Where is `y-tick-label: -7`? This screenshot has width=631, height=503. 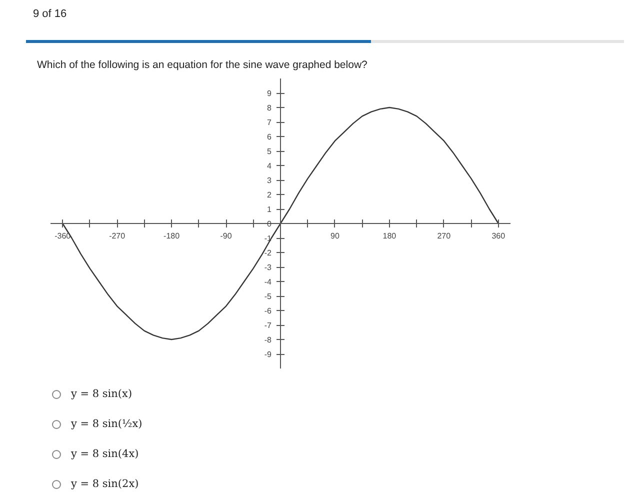 y-tick-label: -7 is located at coordinates (268, 325).